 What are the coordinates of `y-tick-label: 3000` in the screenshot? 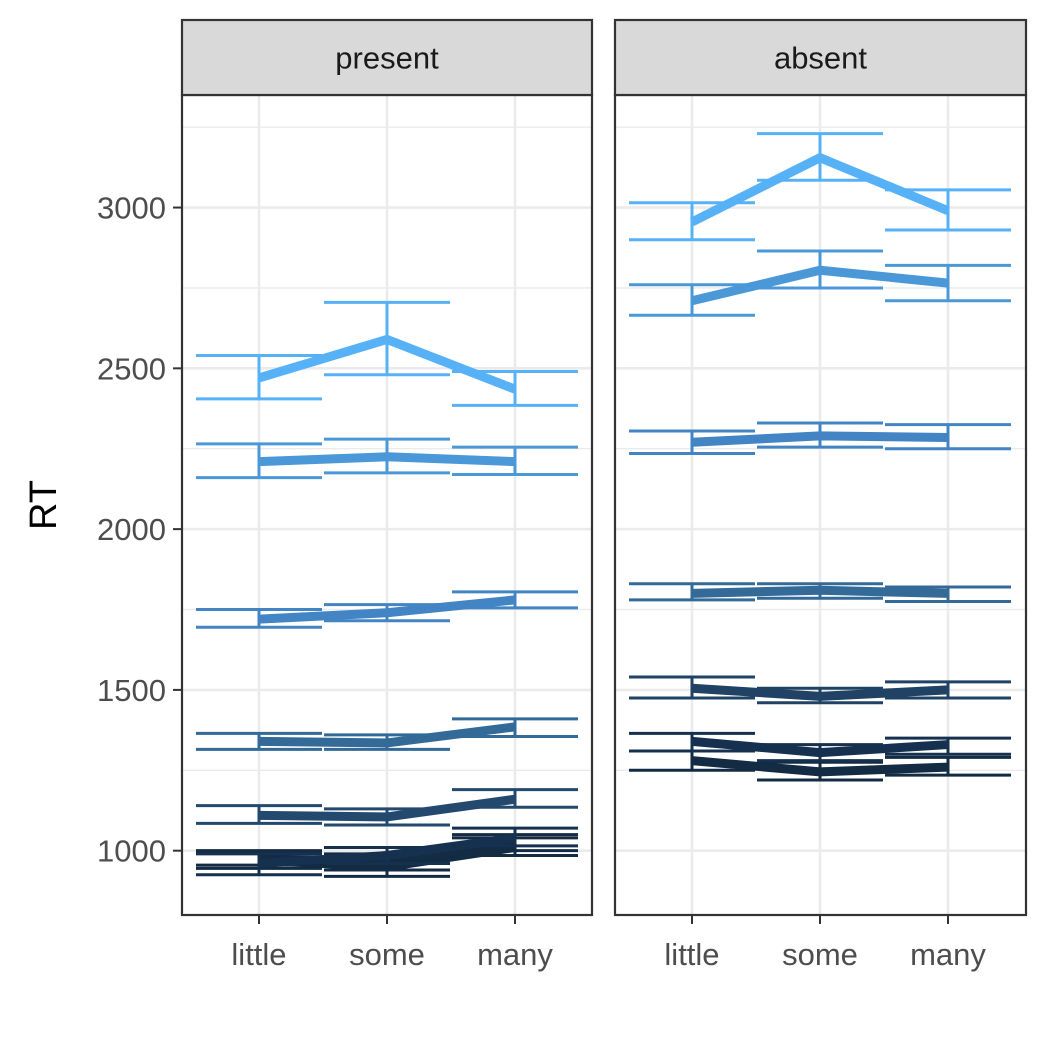 It's located at (131, 208).